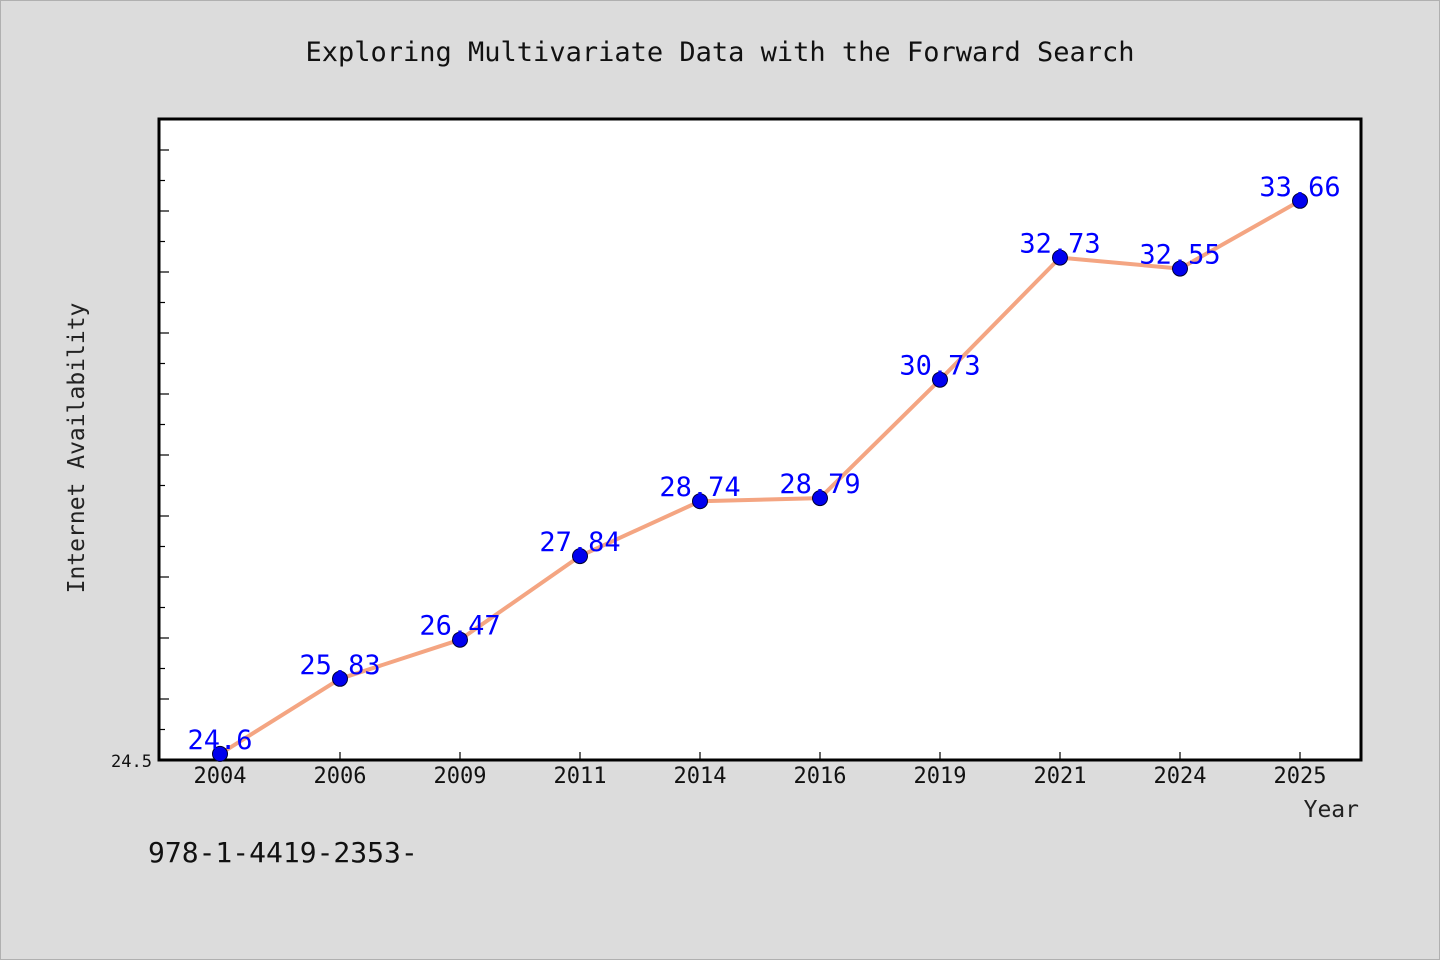 The height and width of the screenshot is (960, 1440). I want to click on x-tick-label: 2014, so click(700, 776).